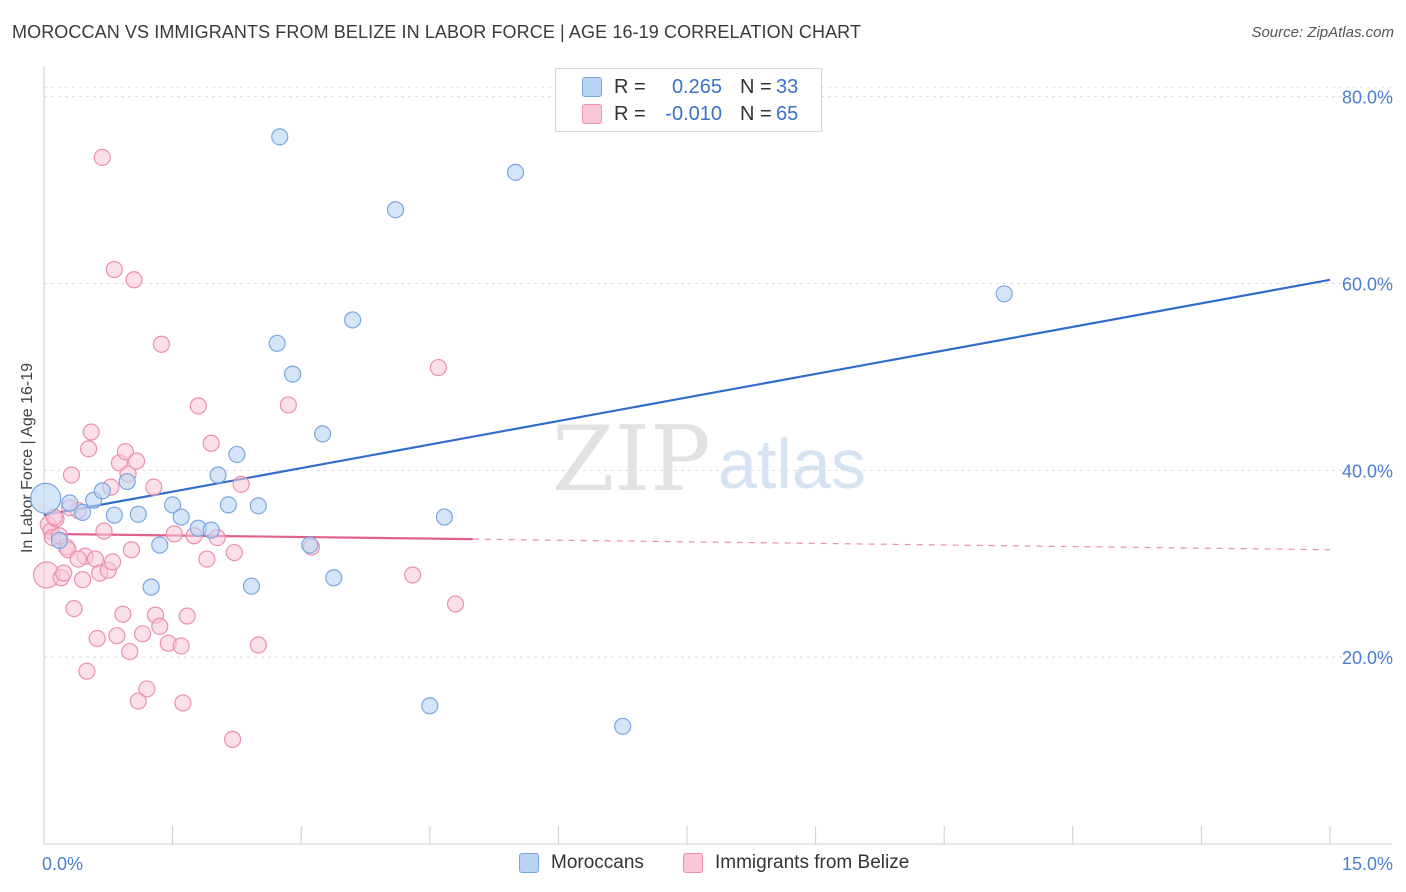  What do you see at coordinates (1367, 471) in the screenshot?
I see `y-tick-label: 40.0%` at bounding box center [1367, 471].